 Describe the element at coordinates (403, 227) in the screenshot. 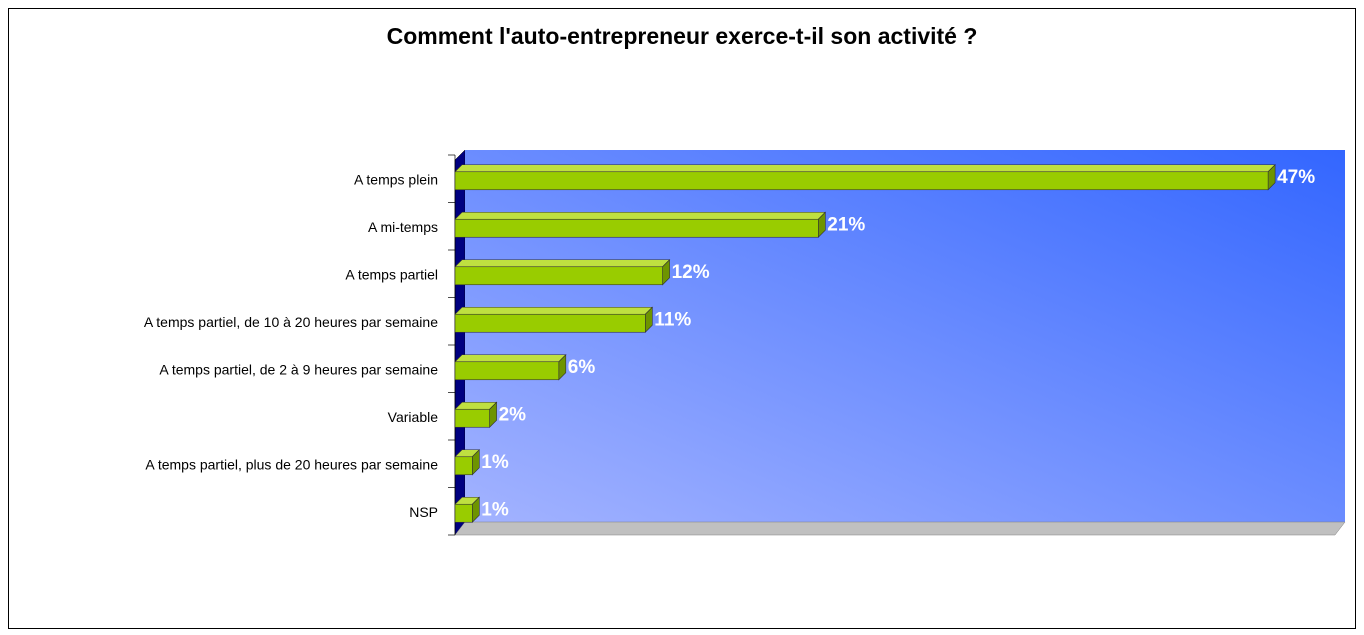

I see `y-tick-label: A mi-temps` at that location.